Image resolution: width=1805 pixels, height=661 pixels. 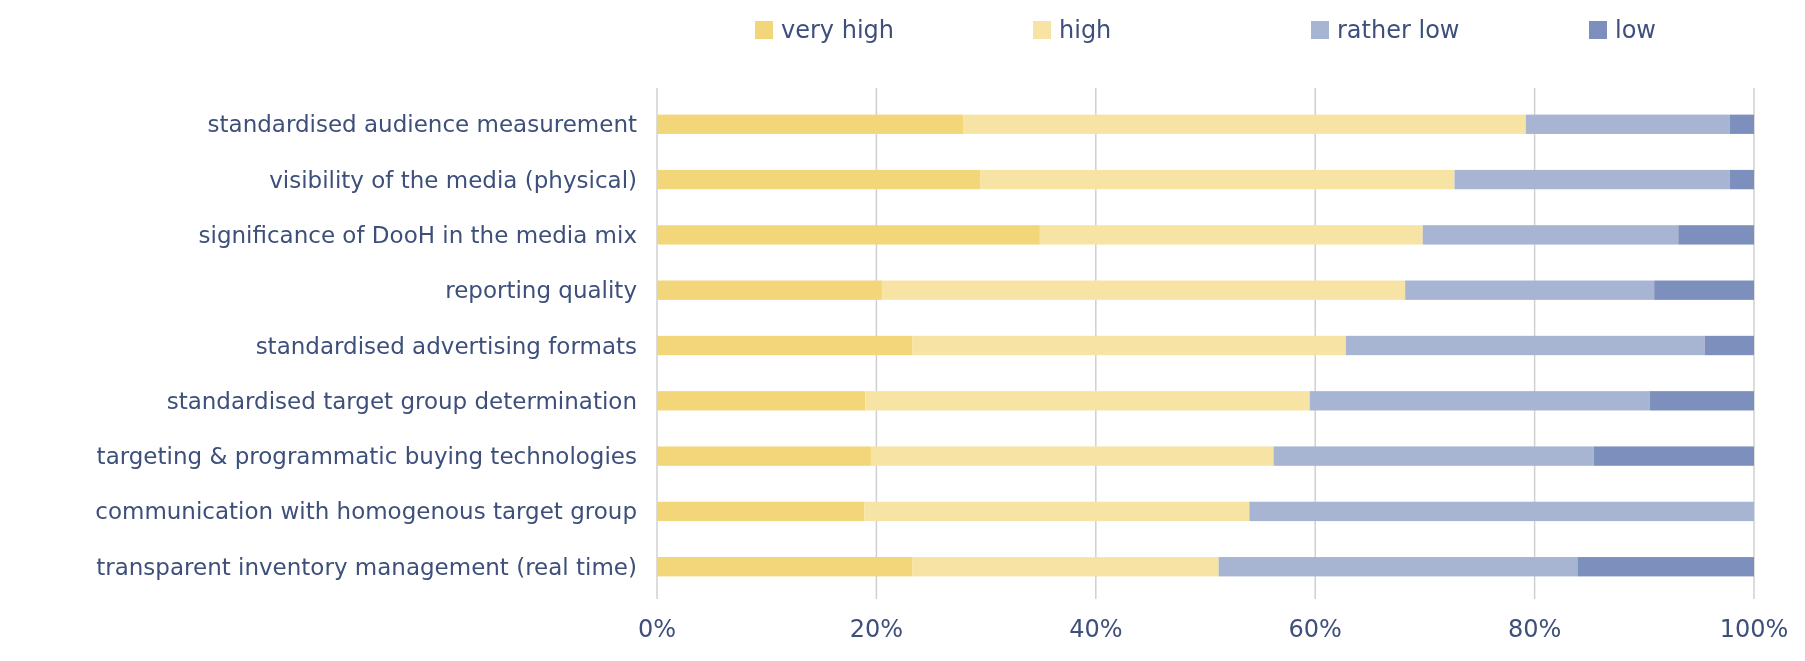 I want to click on y-tick-label: standardised target group determination, so click(x=401, y=400).